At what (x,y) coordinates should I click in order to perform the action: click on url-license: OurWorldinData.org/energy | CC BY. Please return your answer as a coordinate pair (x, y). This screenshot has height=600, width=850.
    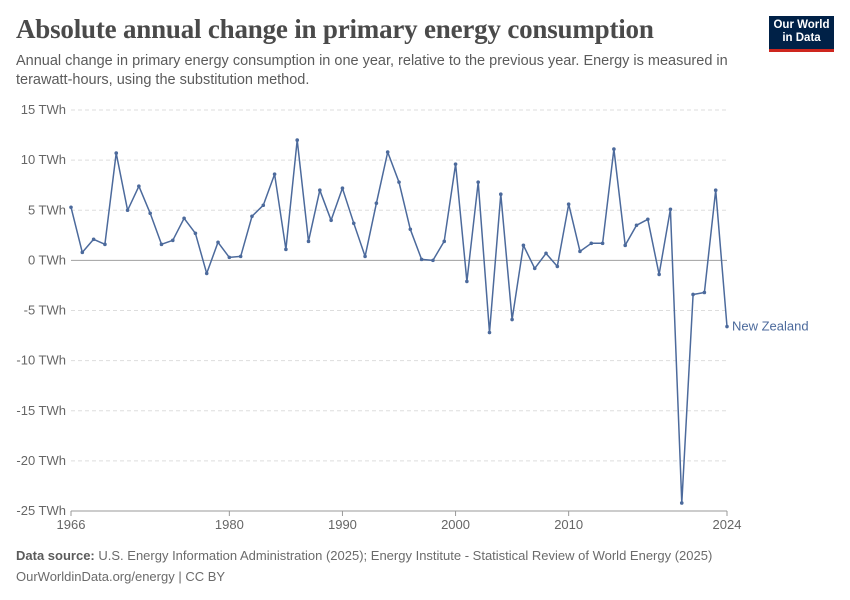
    Looking at the image, I should click on (121, 576).